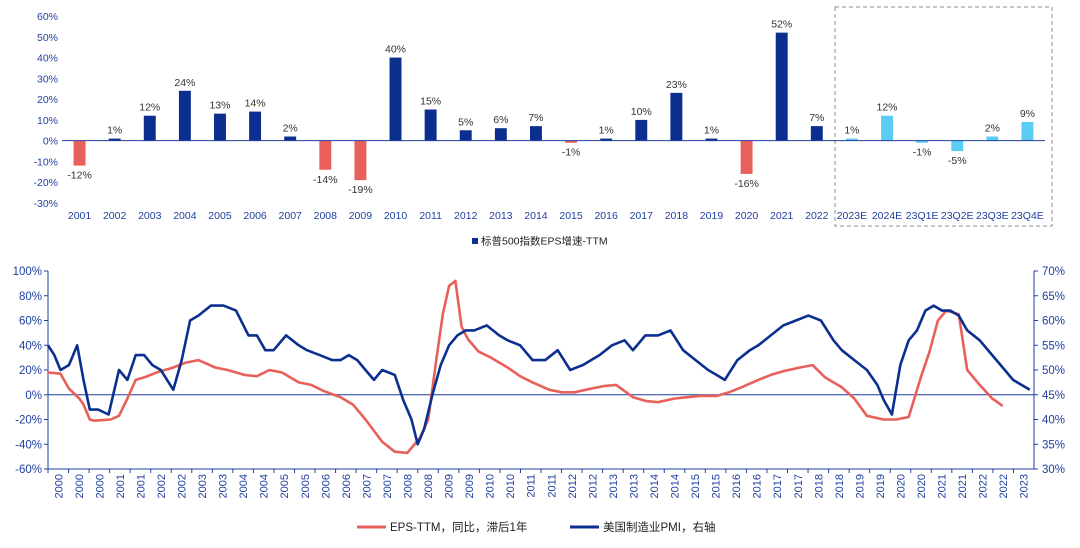 The height and width of the screenshot is (548, 1080). I want to click on bar-2016, so click(606, 139).